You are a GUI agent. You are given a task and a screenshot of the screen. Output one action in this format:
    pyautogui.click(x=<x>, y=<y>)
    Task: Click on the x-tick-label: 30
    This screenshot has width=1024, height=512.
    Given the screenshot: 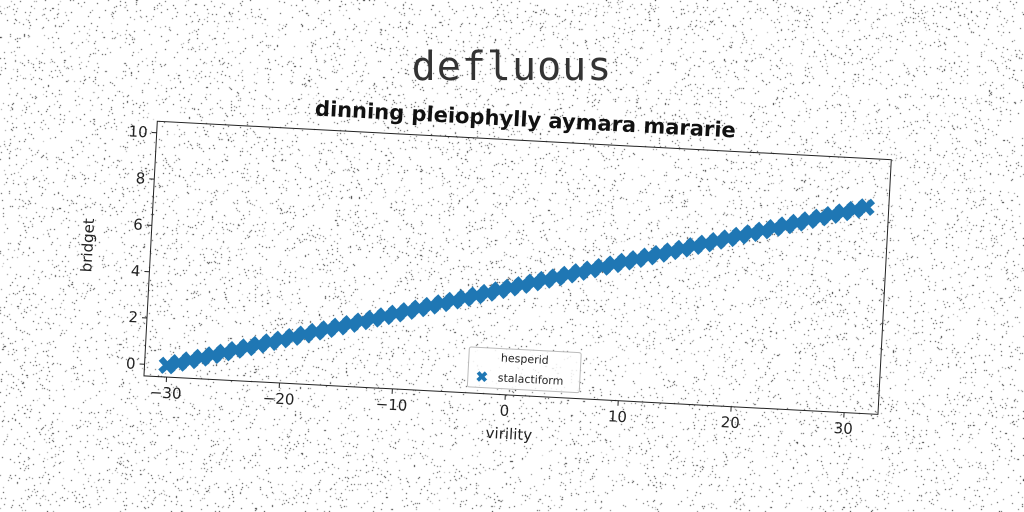 What is the action you would take?
    pyautogui.click(x=843, y=428)
    